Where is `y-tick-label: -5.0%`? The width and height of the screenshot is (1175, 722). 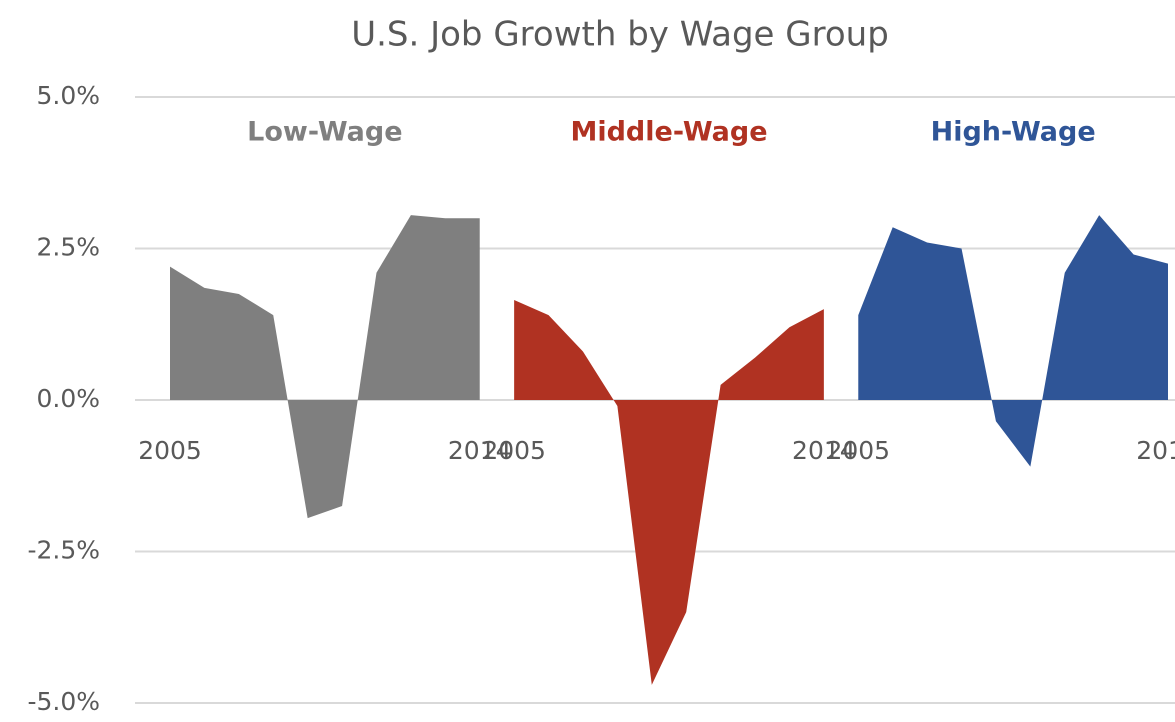 y-tick-label: -5.0% is located at coordinates (63, 701).